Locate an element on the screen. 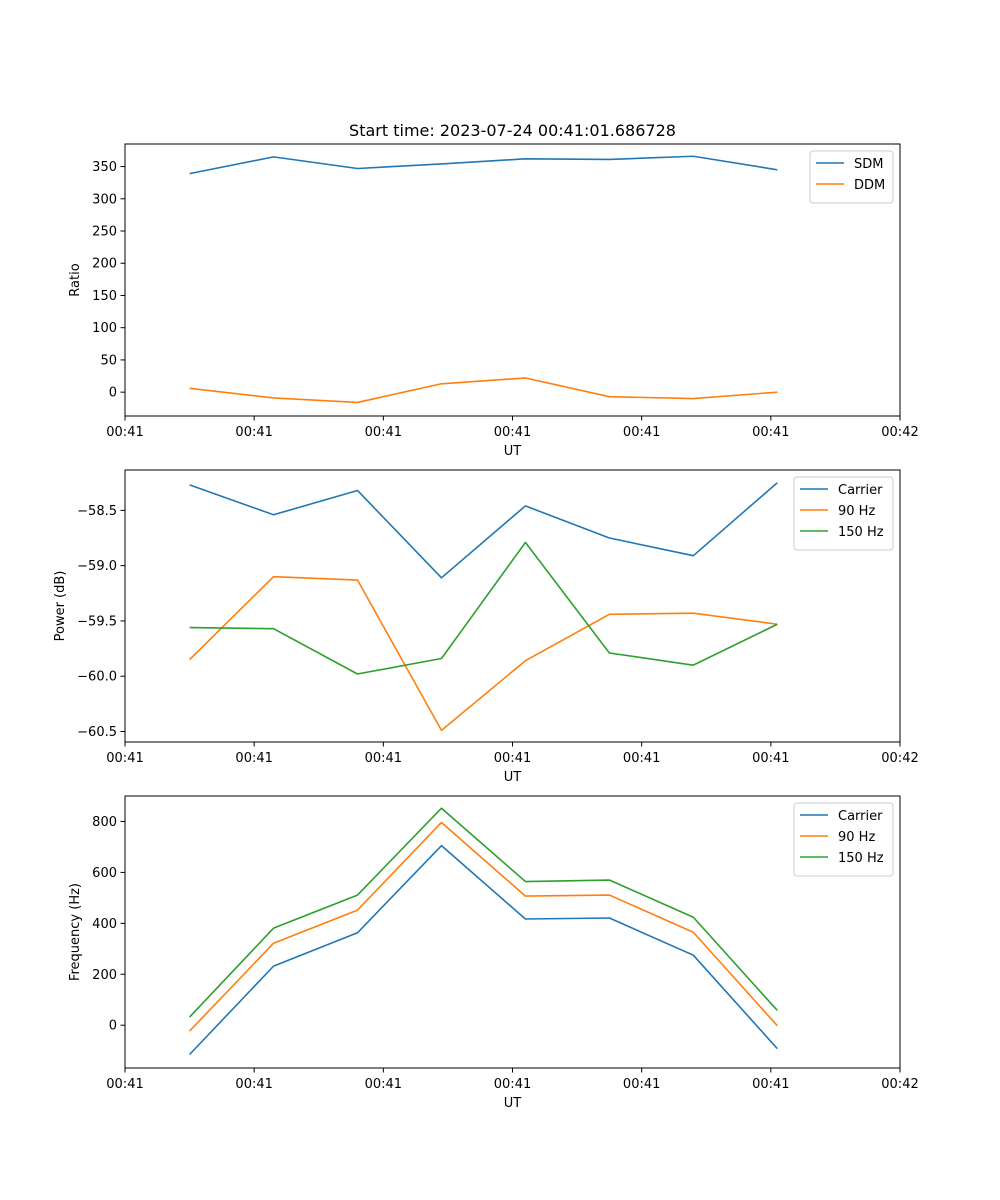  ratio-legend-label-sdm: SDM is located at coordinates (868, 164).